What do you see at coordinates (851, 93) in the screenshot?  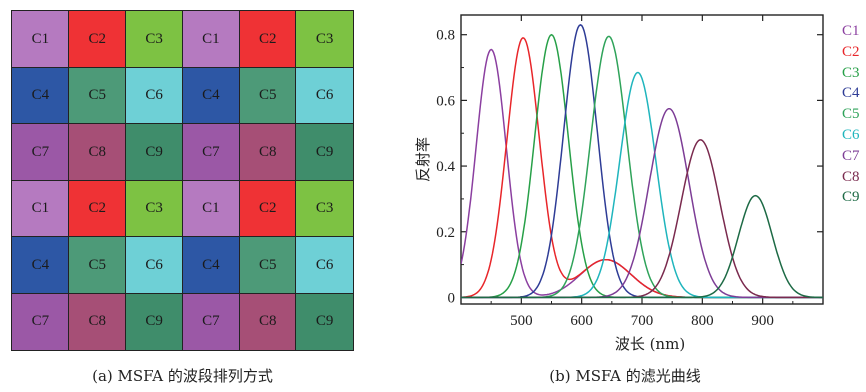 I see `legend-entry-c4: C4` at bounding box center [851, 93].